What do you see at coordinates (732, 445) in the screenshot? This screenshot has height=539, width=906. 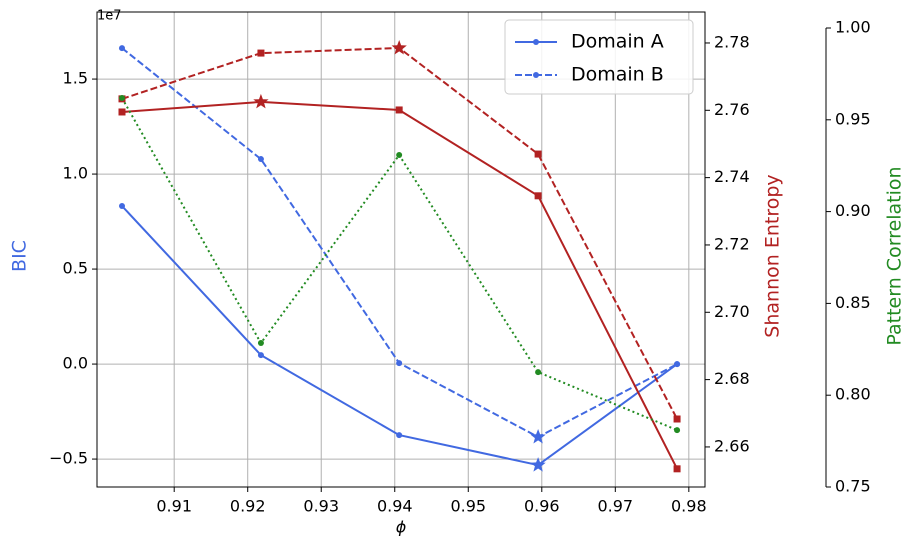 I see `y2-tick-label: 2.66` at bounding box center [732, 445].